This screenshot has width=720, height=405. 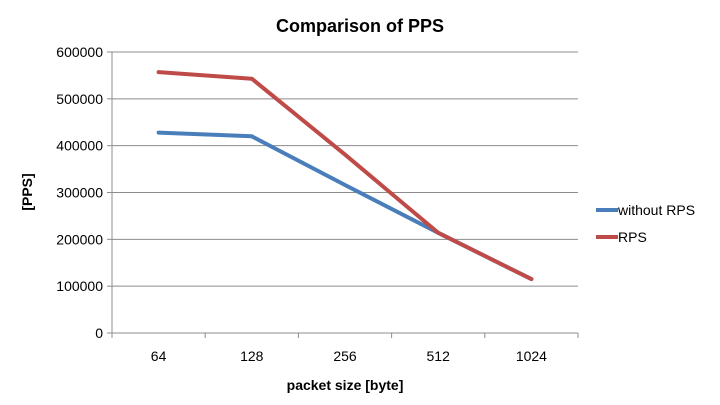 I want to click on y-tick-label: 100000, so click(x=79, y=286).